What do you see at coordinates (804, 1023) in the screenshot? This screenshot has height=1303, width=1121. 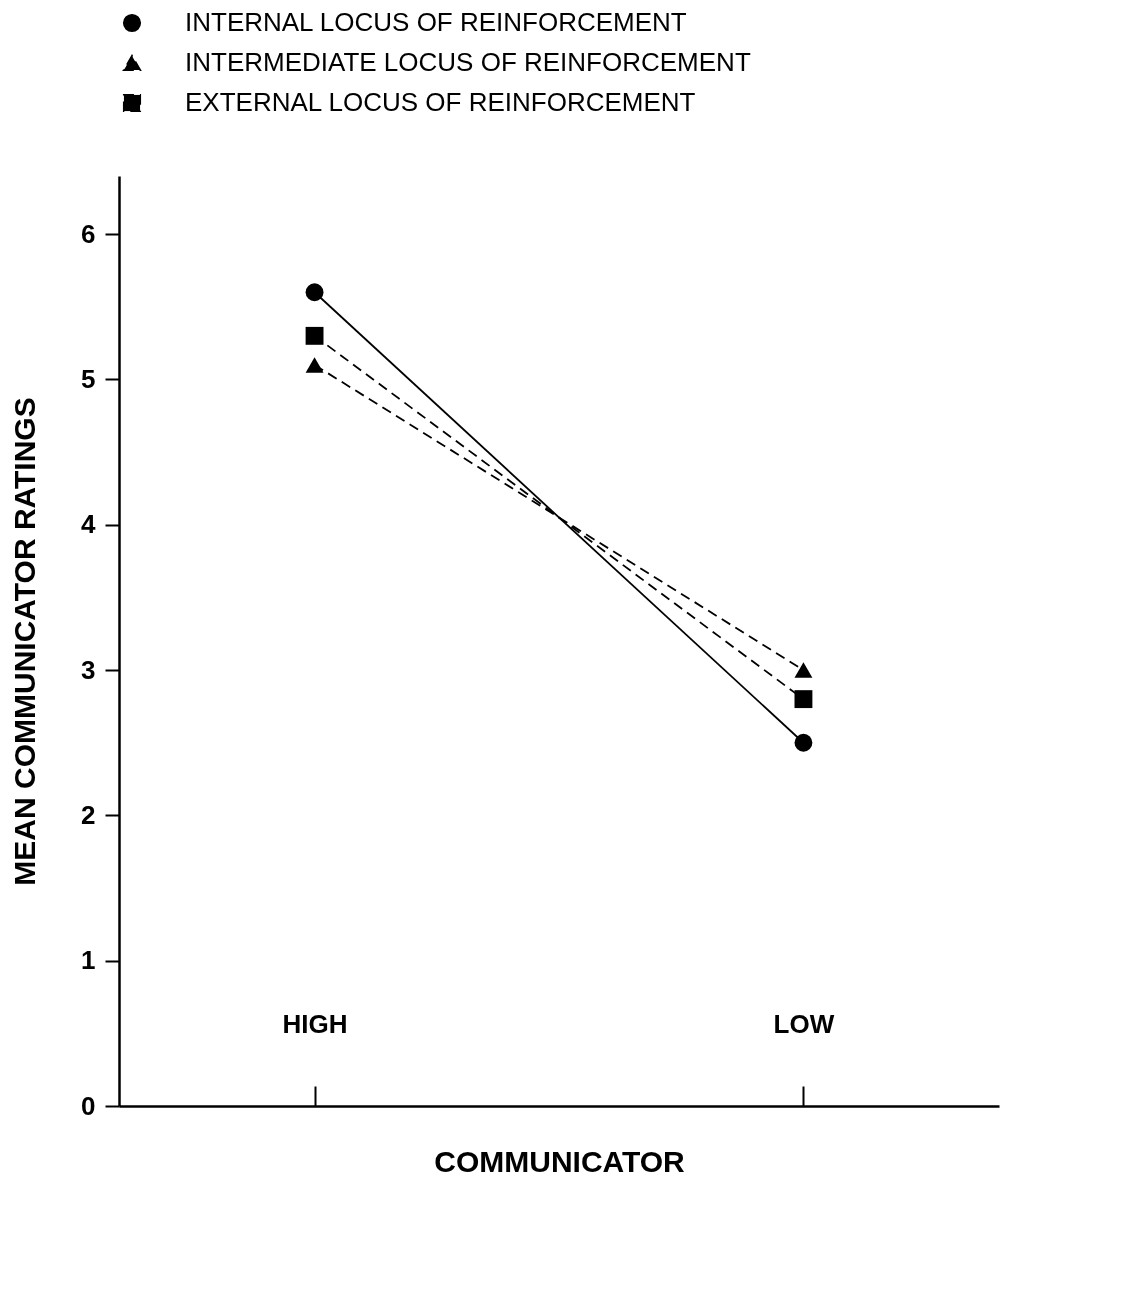 I see `x-tick-label: LOW` at bounding box center [804, 1023].